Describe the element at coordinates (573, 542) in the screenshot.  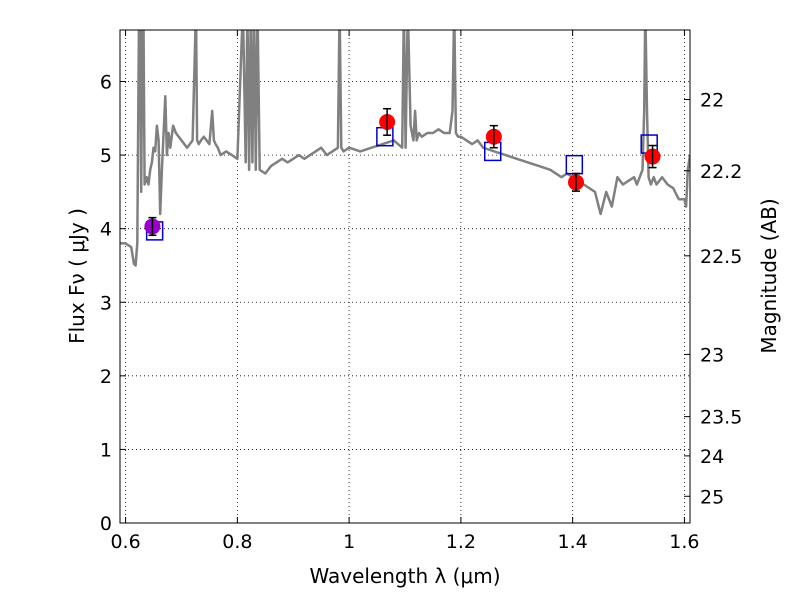
I see `x-tick-label: 1.4` at that location.